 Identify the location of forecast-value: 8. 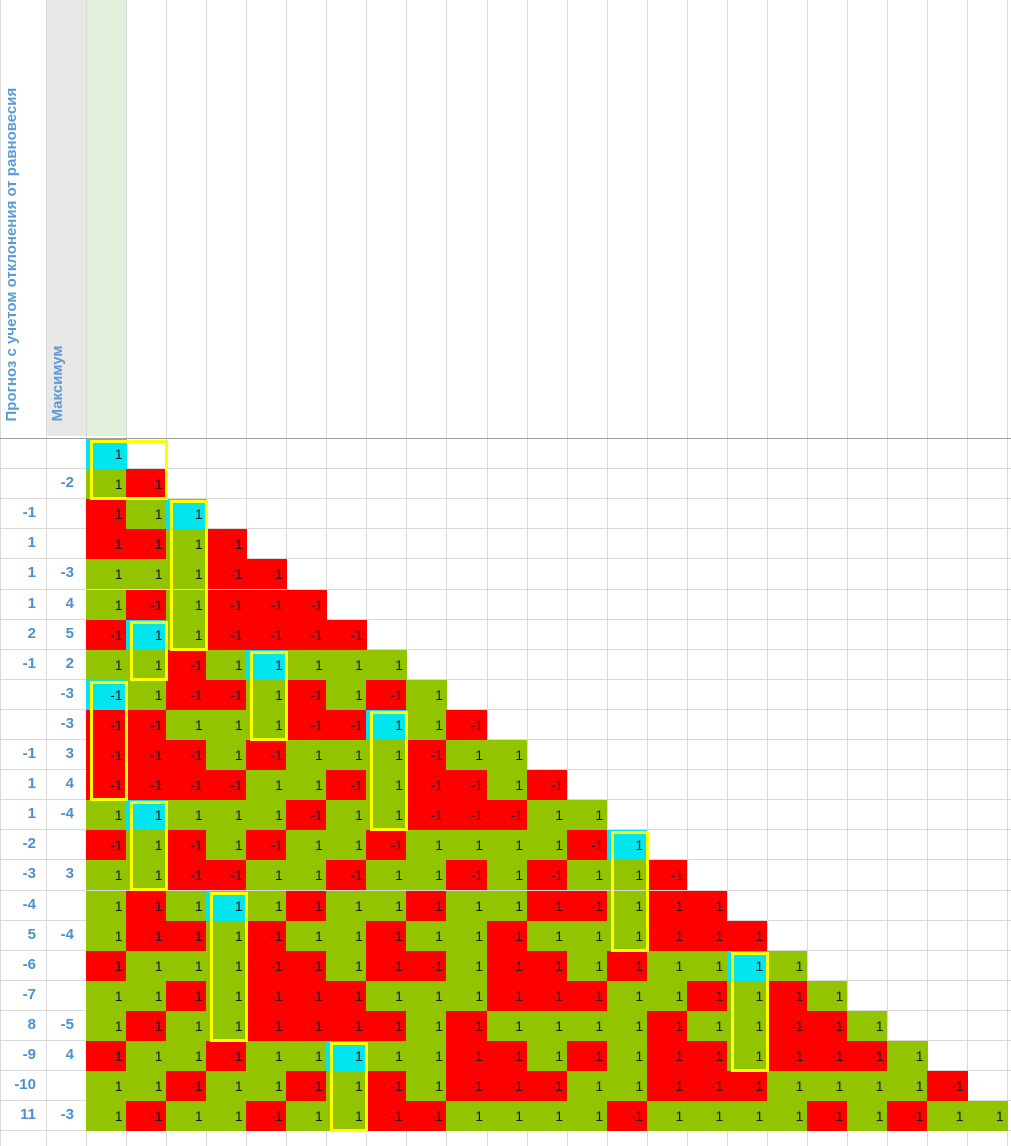
(31, 1024).